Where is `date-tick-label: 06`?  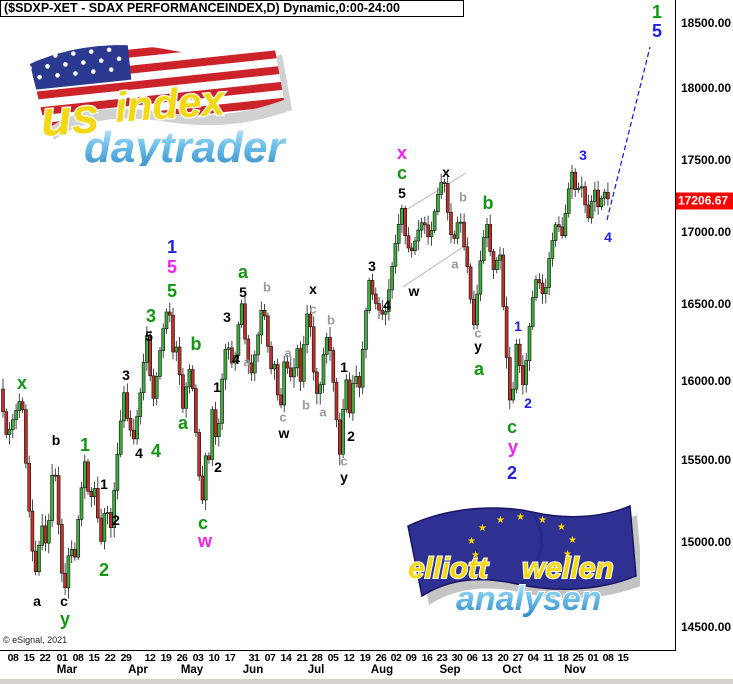 date-tick-label: 06 is located at coordinates (472, 658).